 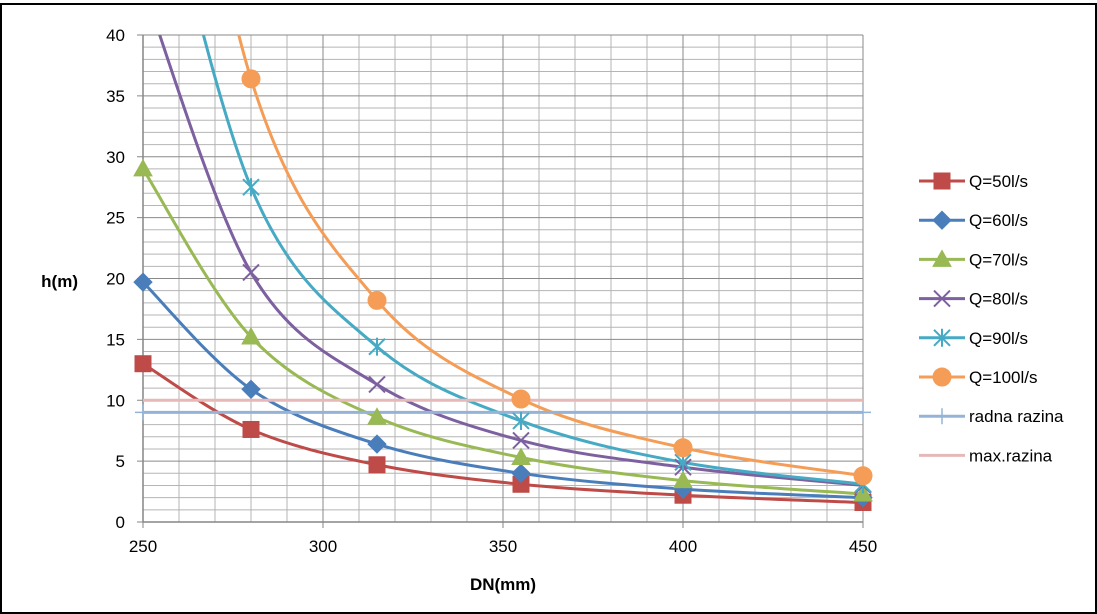 I want to click on x-axis-title: DN(mm), so click(x=503, y=584).